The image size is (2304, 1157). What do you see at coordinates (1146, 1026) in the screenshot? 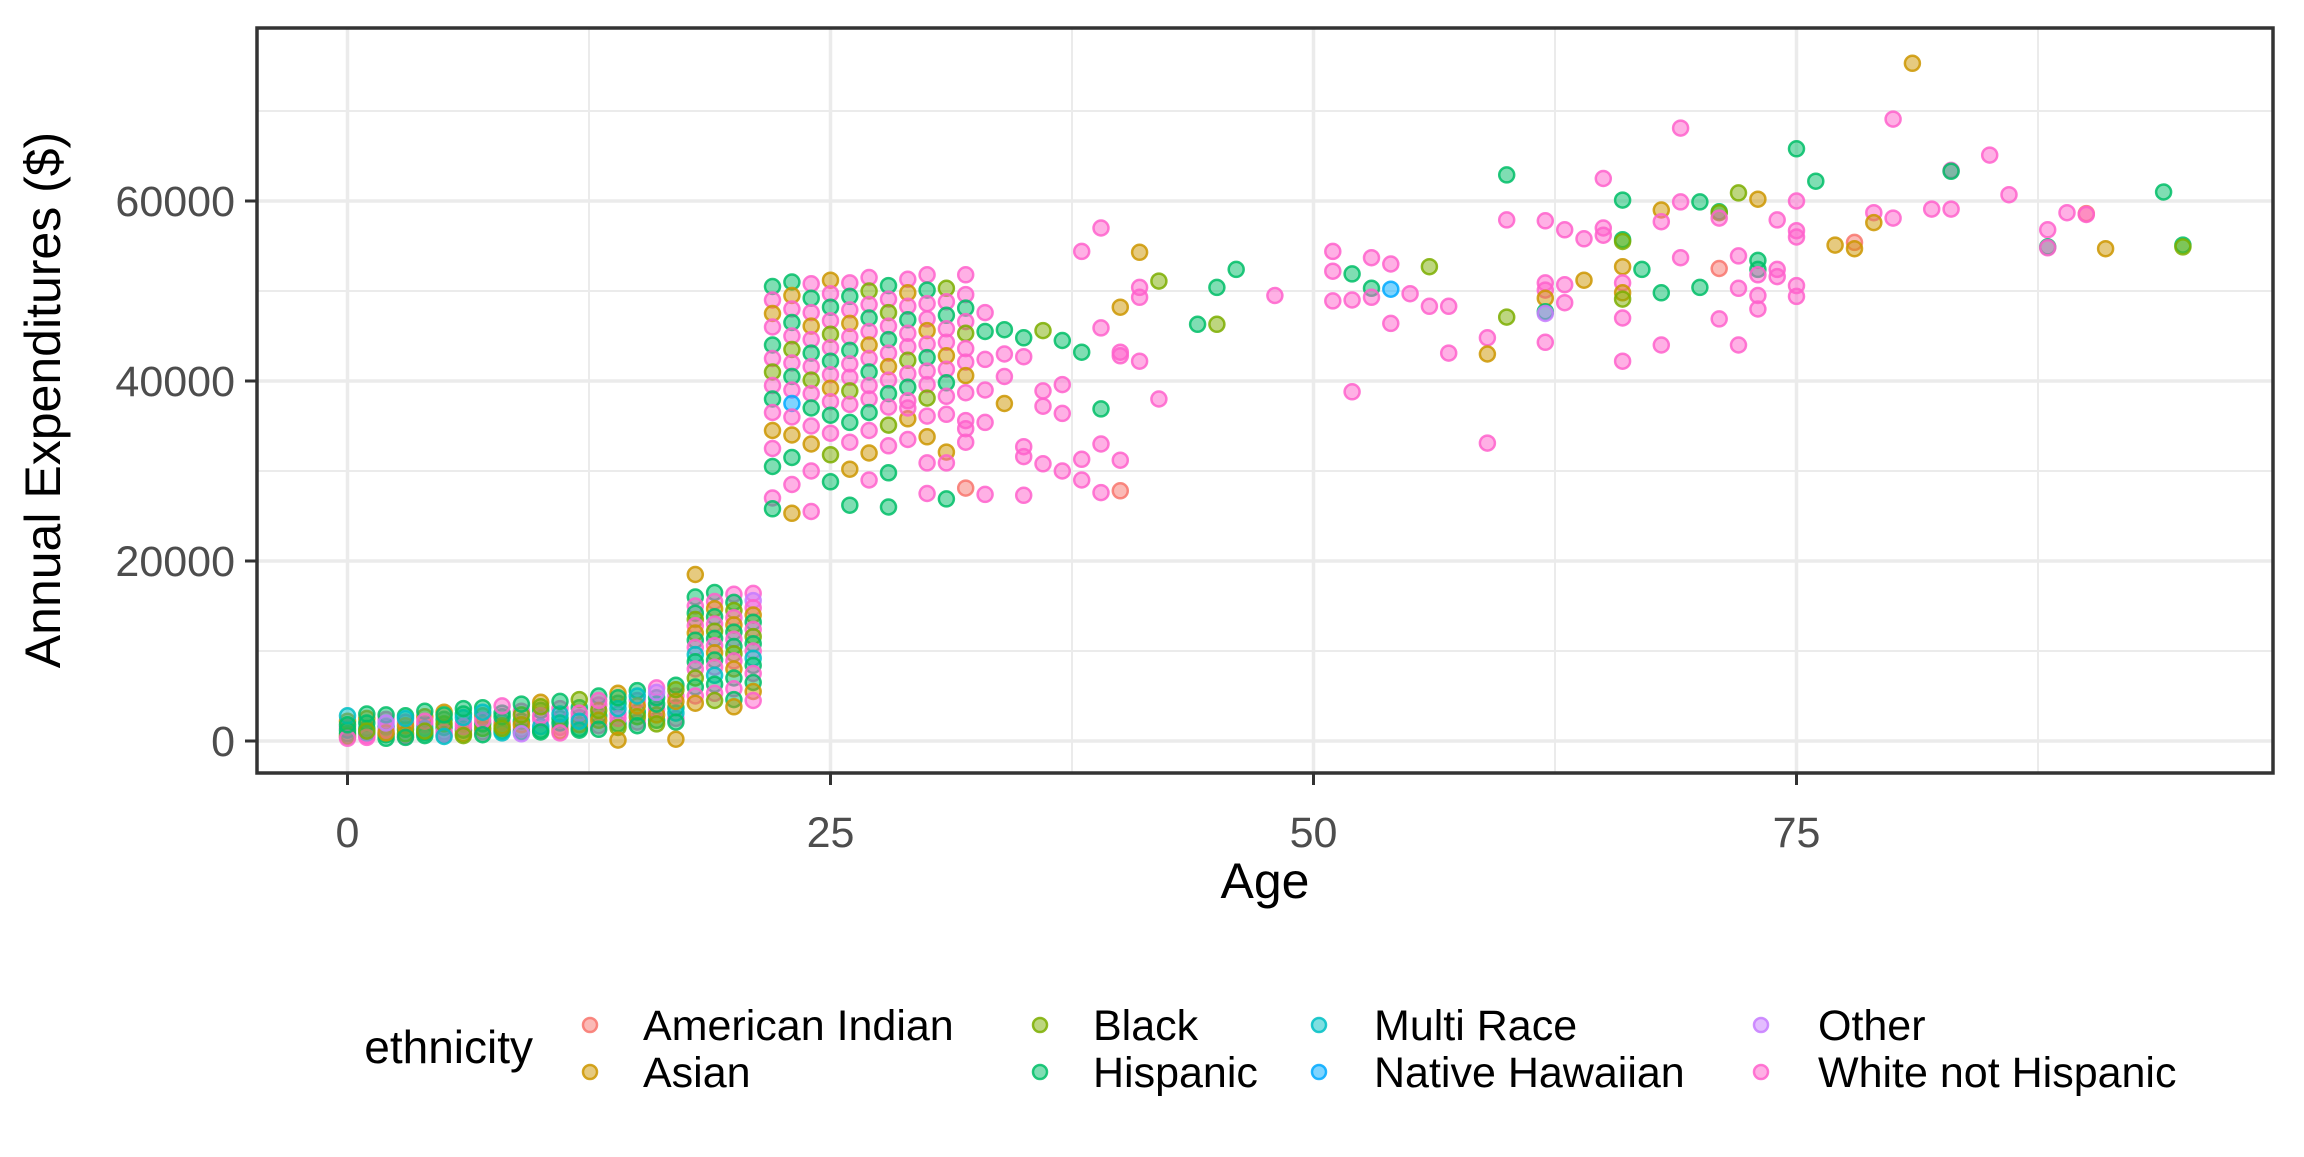
I see `legend-item-label: Black` at bounding box center [1146, 1026].